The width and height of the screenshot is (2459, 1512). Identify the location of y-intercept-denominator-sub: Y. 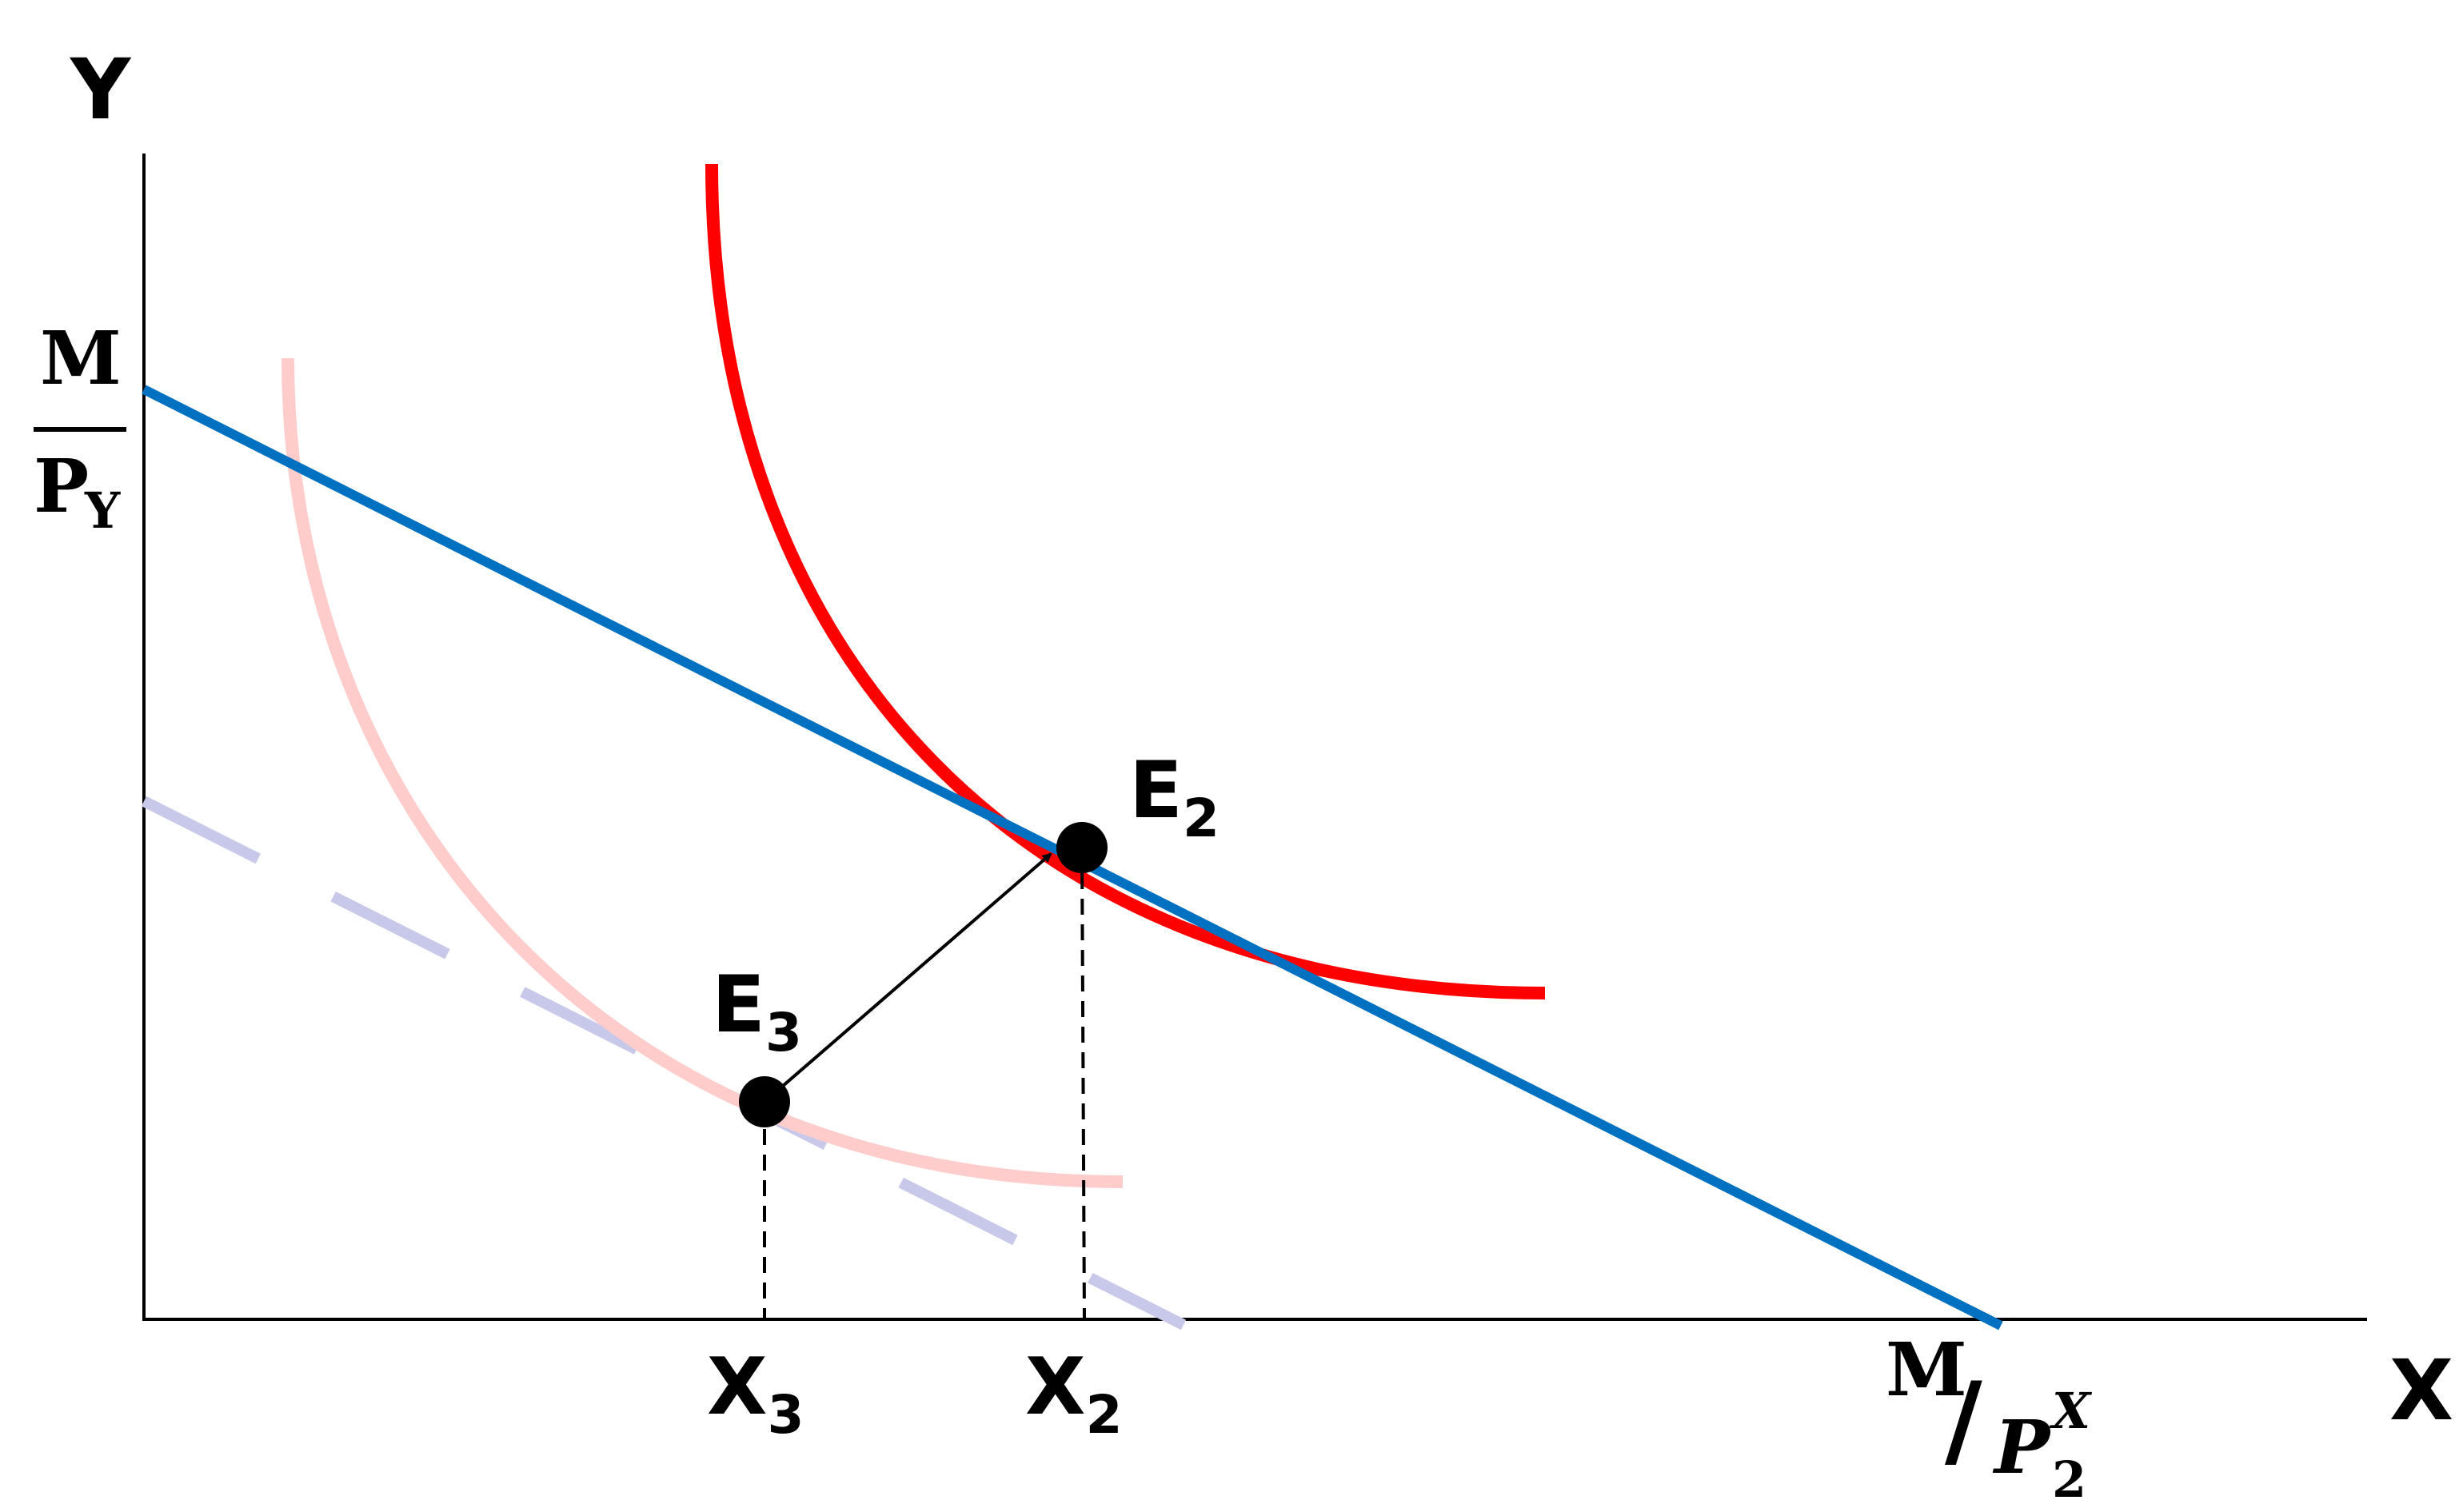
(102, 510).